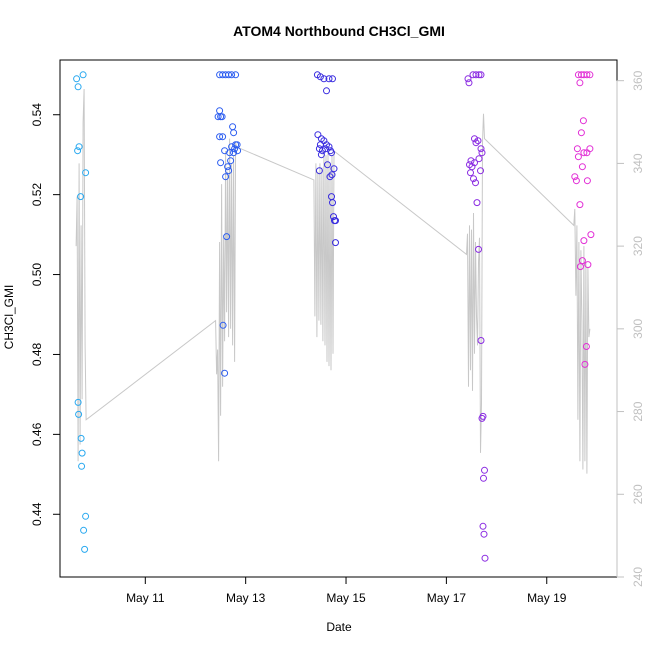 The image size is (650, 650). Describe the element at coordinates (37, 275) in the screenshot. I see `y-tick-label: 0.50` at that location.